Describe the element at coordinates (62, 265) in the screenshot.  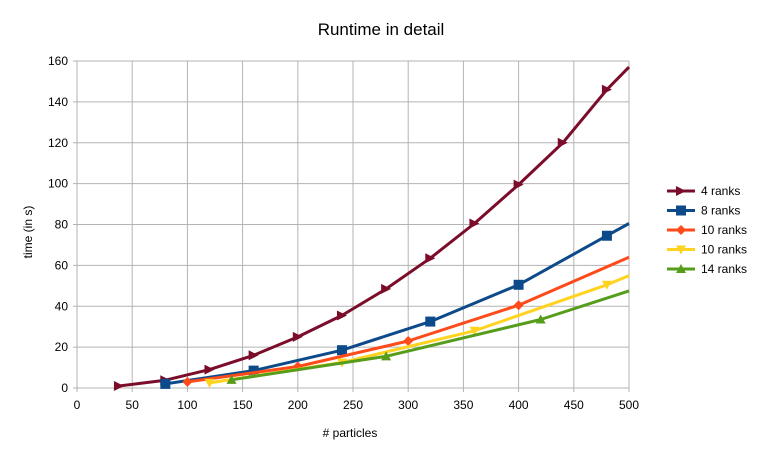
I see `y-tick-label: 60` at that location.